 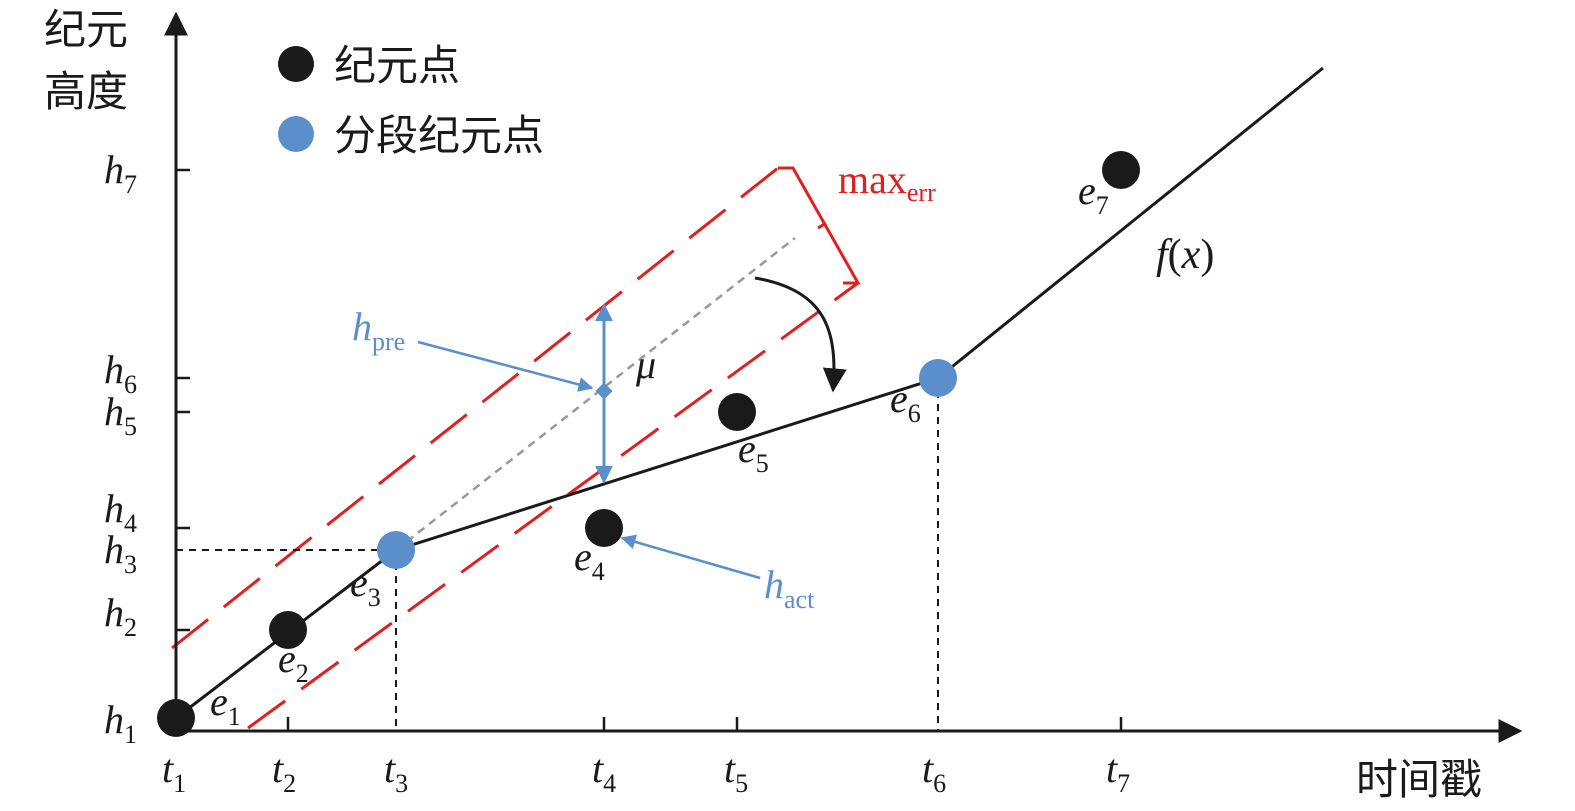 What do you see at coordinates (1121, 170) in the screenshot?
I see `epoch-point-e7` at bounding box center [1121, 170].